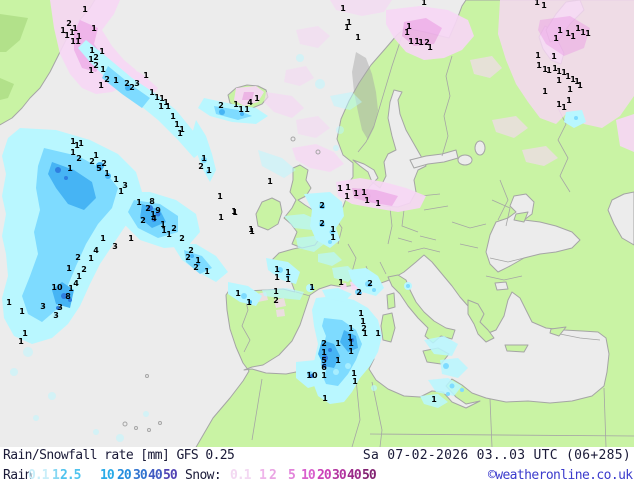  What do you see at coordinates (318, 152) in the screenshot?
I see `shetland-islands` at bounding box center [318, 152].